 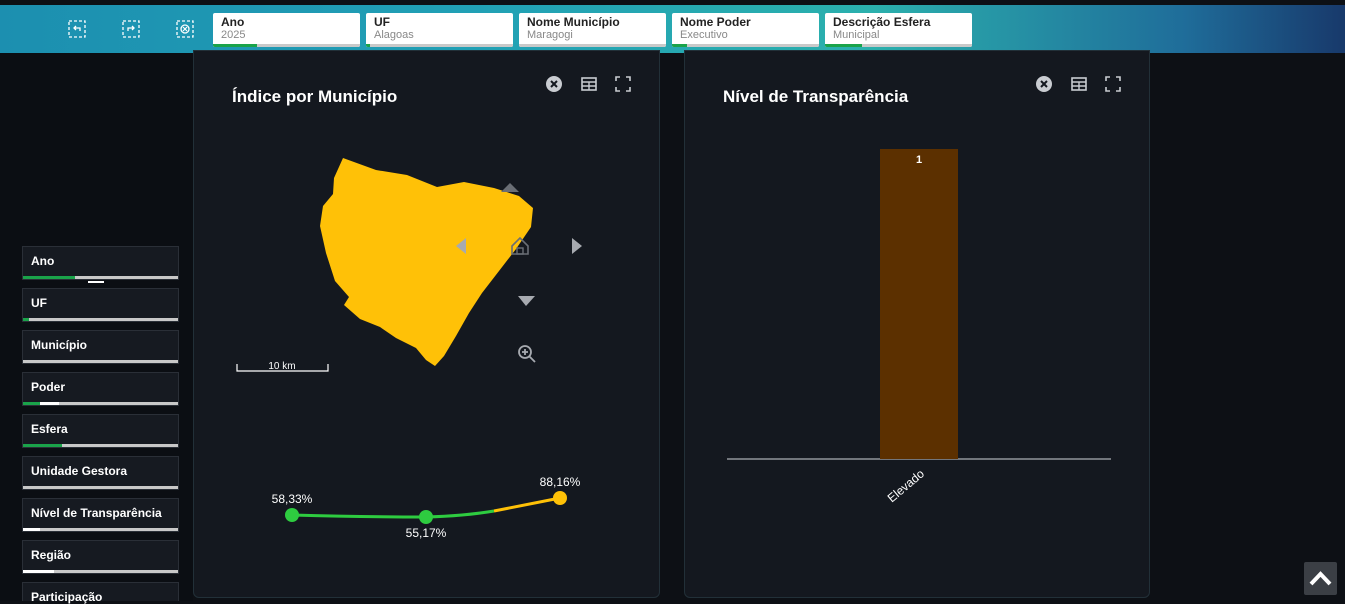 I want to click on bar-chart-title: Nível de Transparência, so click(x=816, y=96).